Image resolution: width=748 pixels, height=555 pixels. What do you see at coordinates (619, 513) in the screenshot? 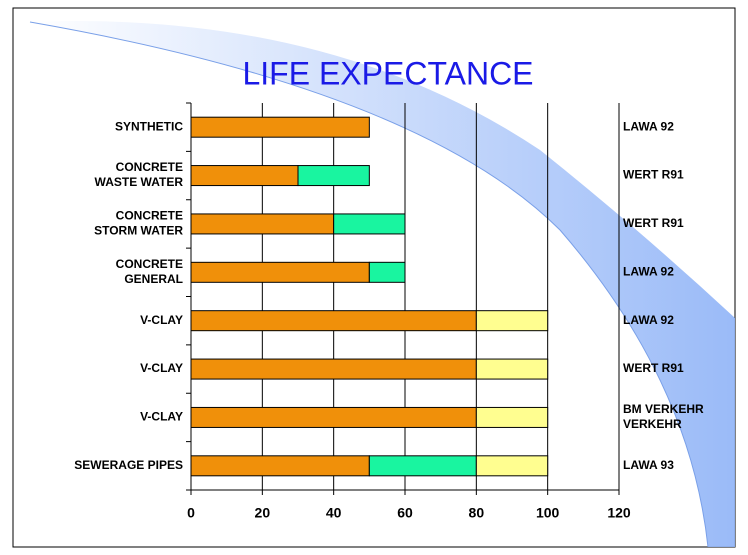
I see `x-tick-label: 120` at bounding box center [619, 513].